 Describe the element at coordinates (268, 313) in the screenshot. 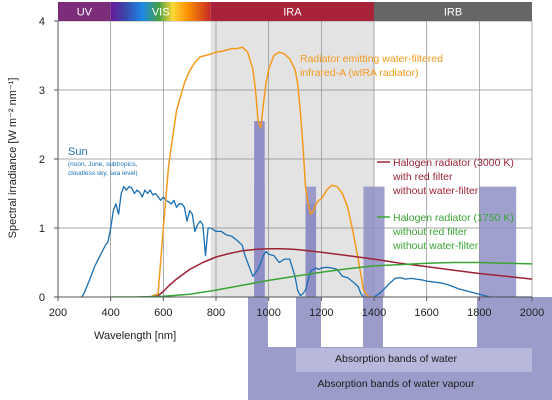

I see `x-tick-label: 1000` at that location.